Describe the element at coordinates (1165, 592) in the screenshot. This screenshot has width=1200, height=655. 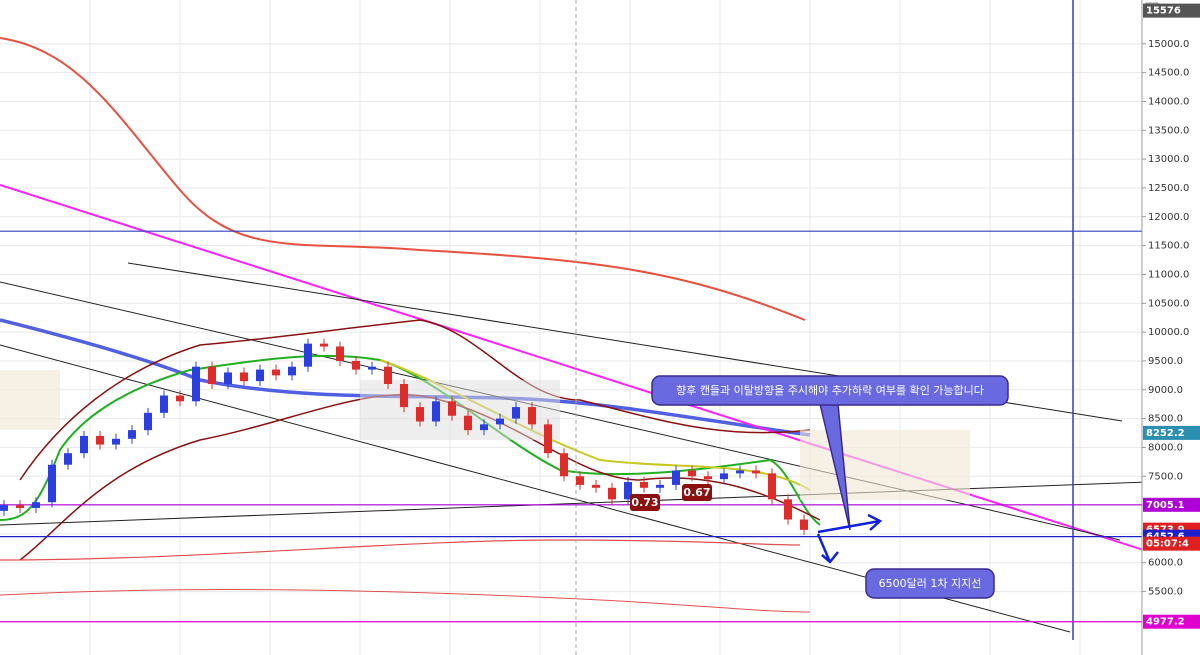
I see `y-tick-label: 5500.0` at that location.